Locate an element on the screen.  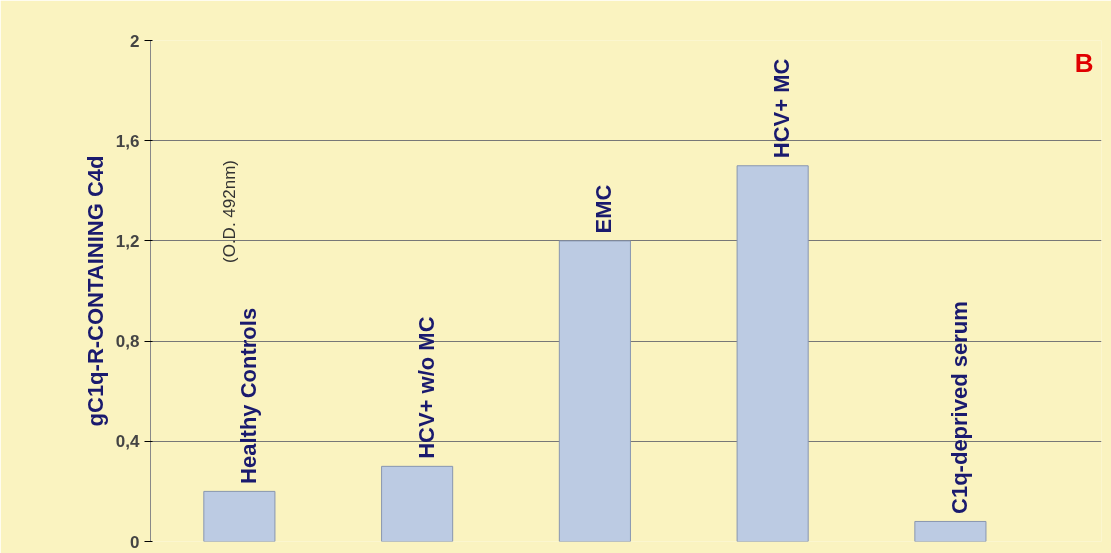
x-tick-label: C1q-deprived serum is located at coordinates (959, 407).